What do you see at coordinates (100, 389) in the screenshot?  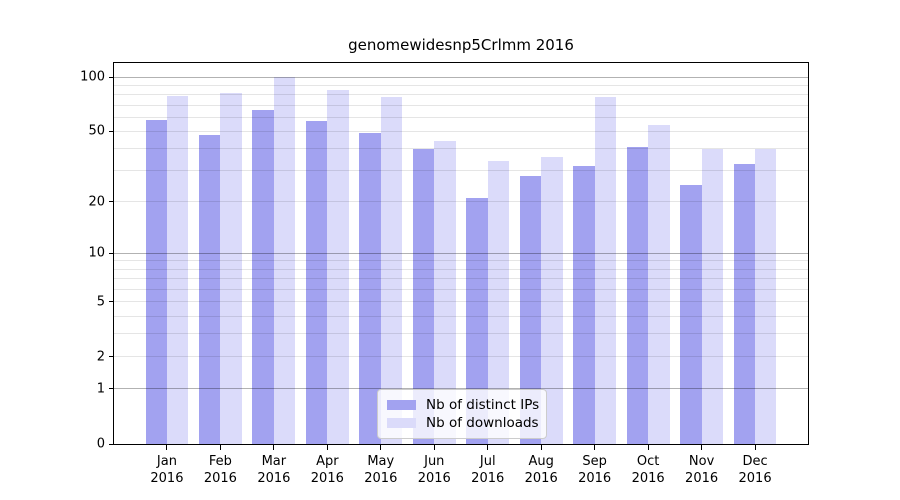 I see `y-axis-tick-label: 1` at bounding box center [100, 389].